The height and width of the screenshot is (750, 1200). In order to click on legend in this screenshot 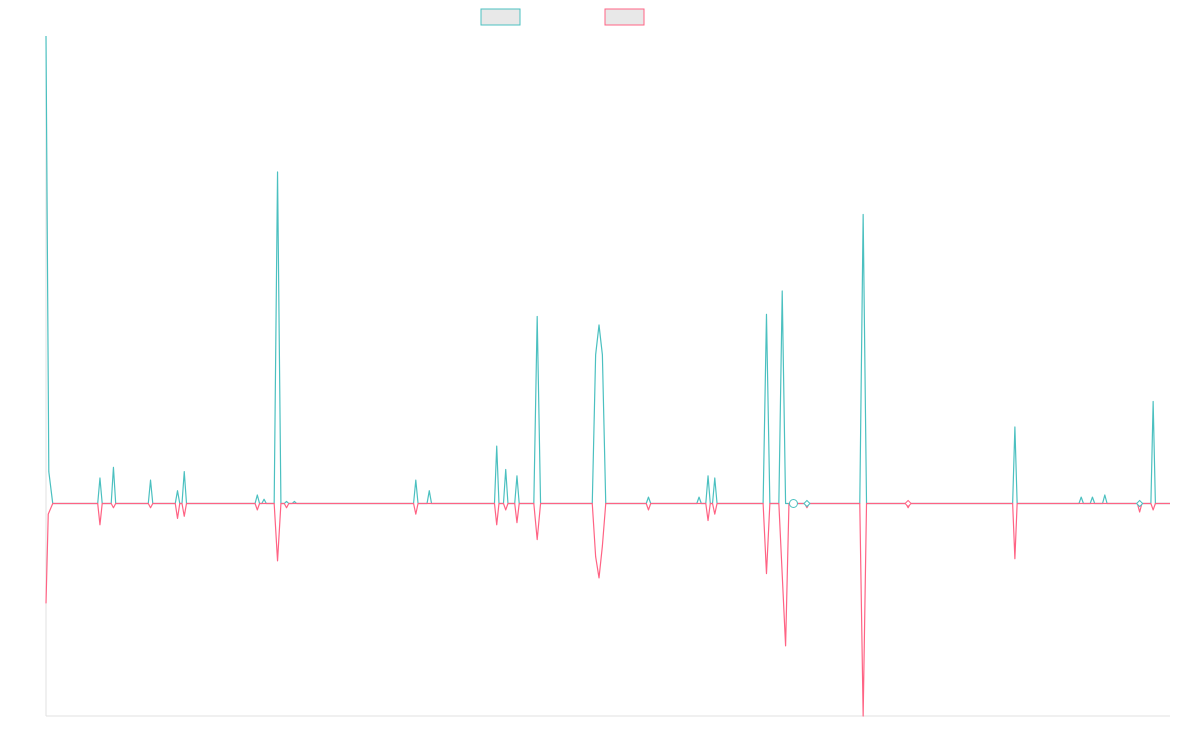, I will do `click(562, 17)`.